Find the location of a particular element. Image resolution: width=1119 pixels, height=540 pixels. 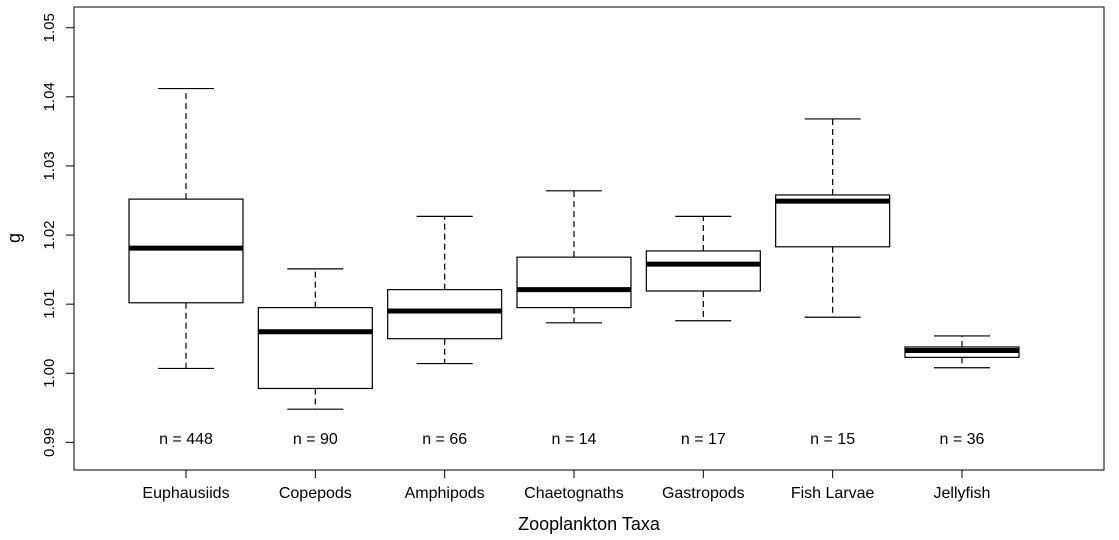

x-axis-title: Zooplankton Taxa is located at coordinates (589, 524).